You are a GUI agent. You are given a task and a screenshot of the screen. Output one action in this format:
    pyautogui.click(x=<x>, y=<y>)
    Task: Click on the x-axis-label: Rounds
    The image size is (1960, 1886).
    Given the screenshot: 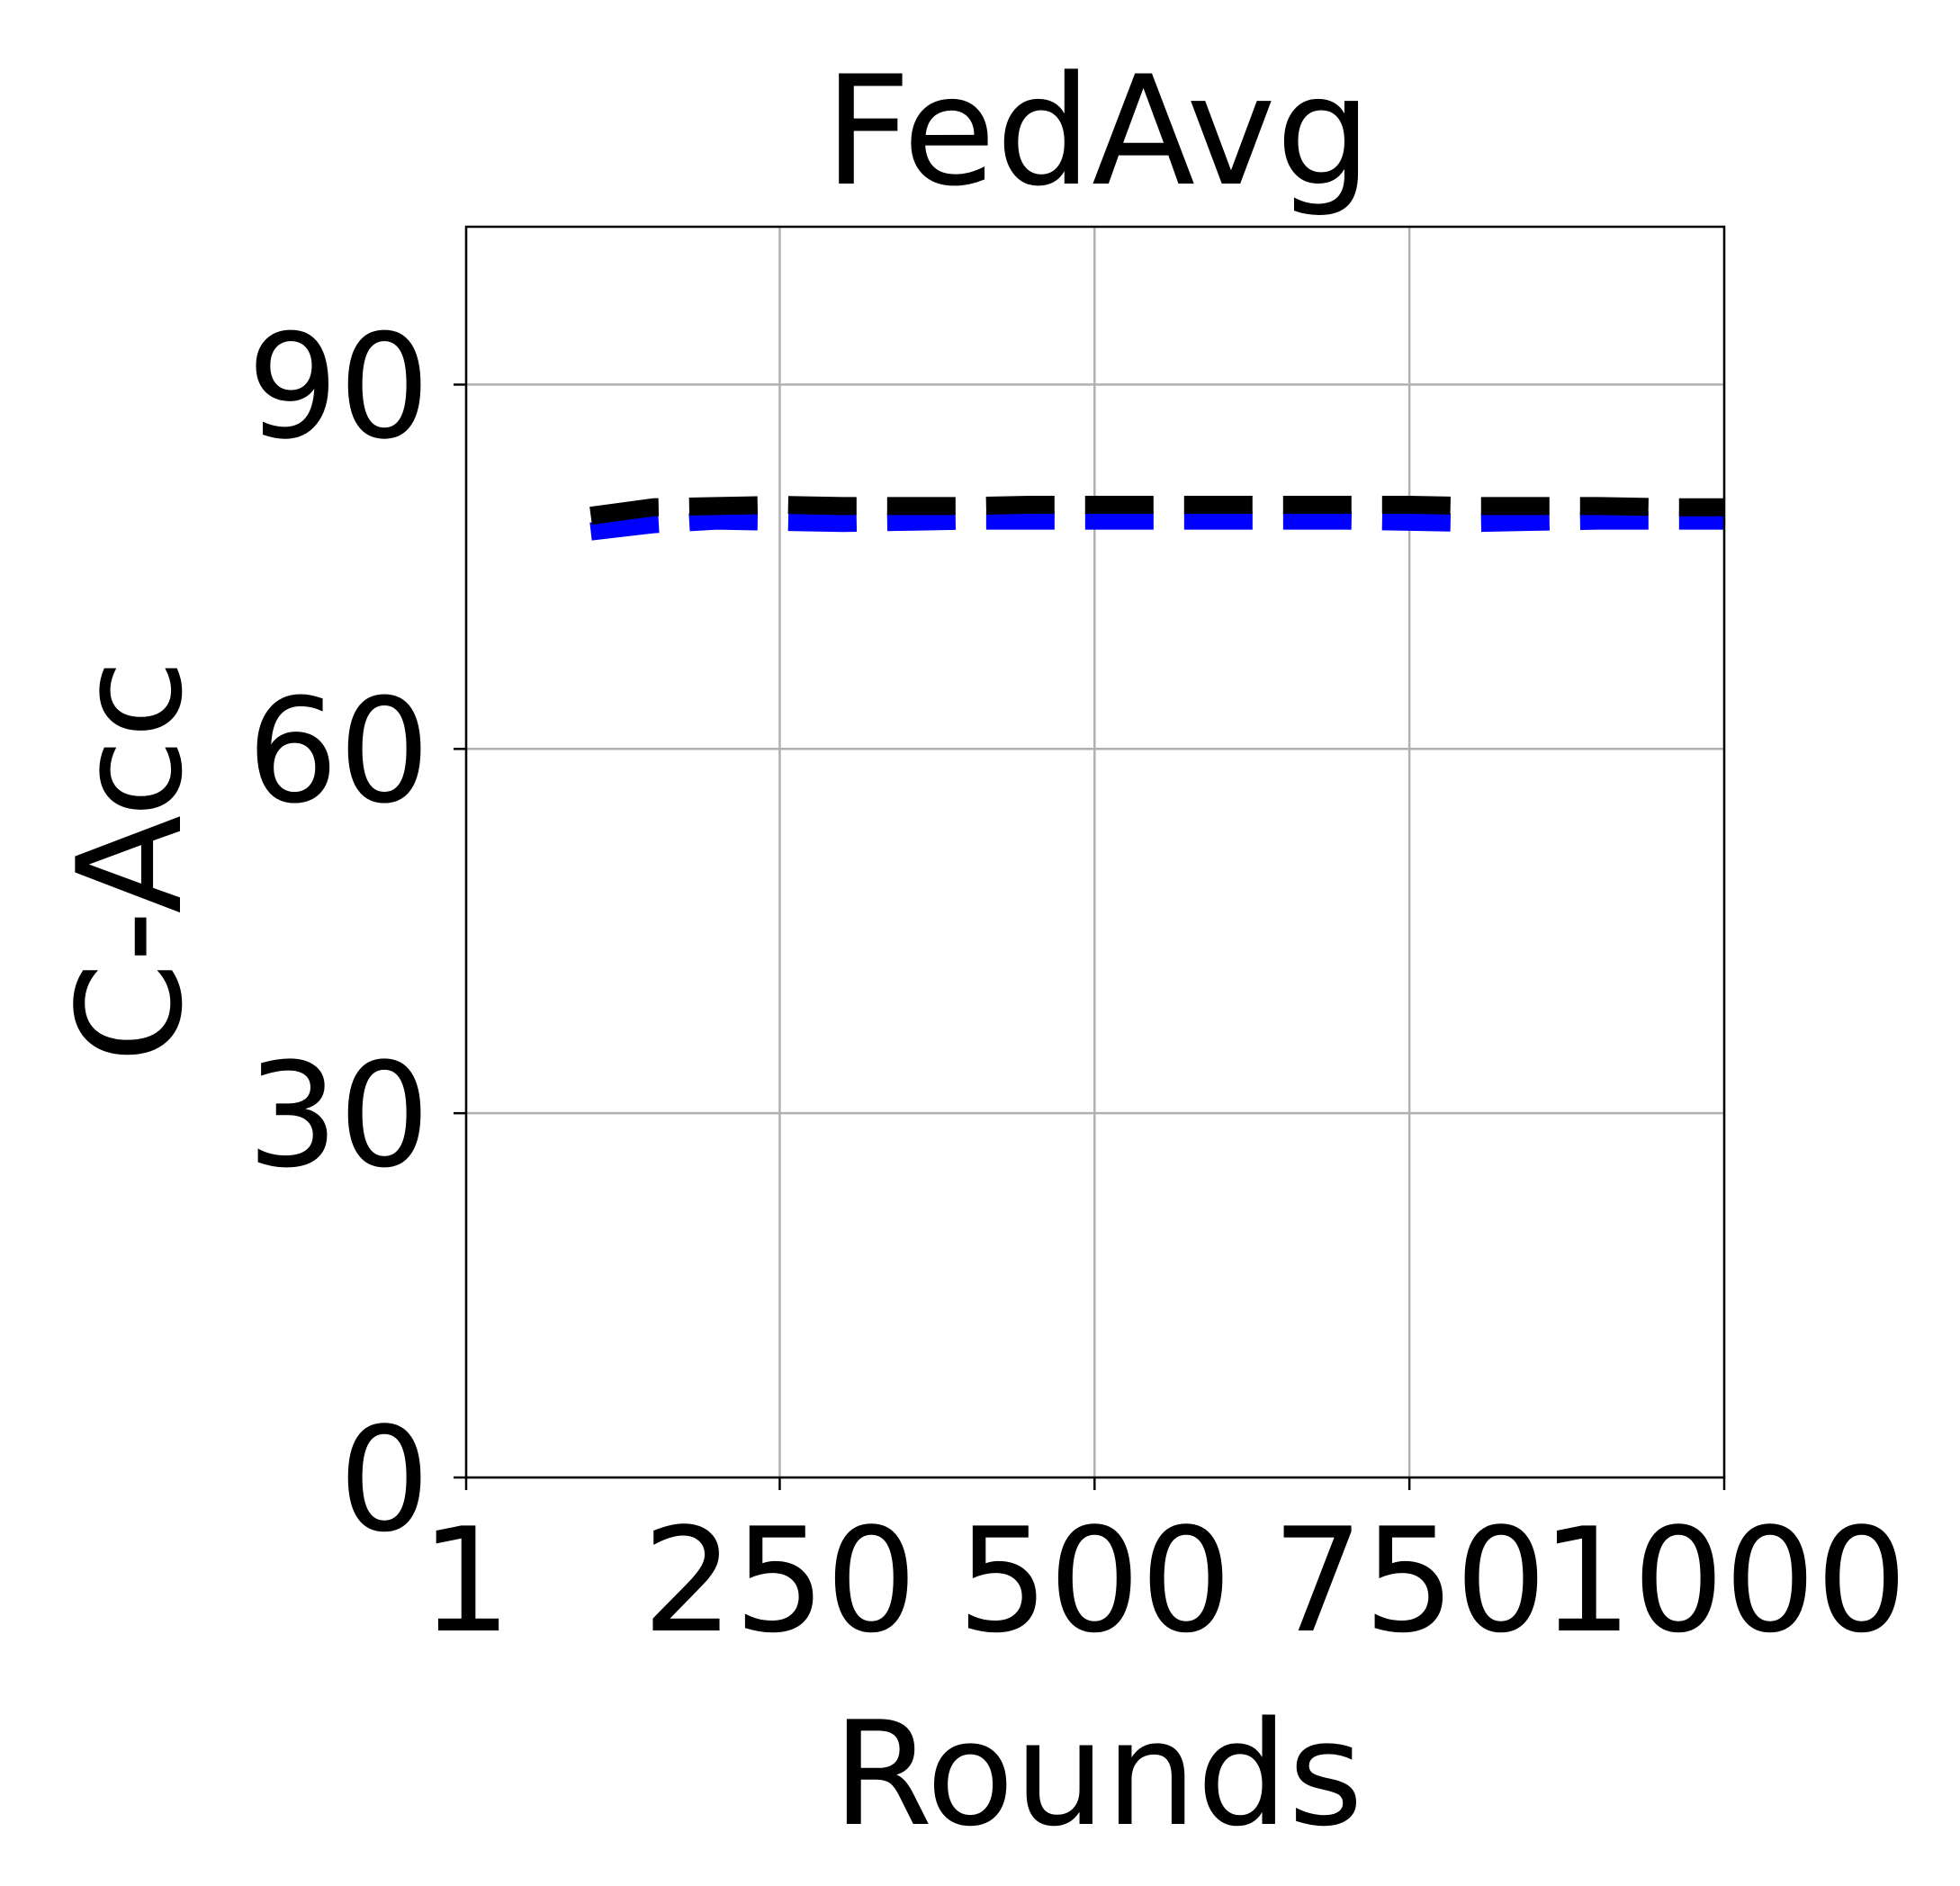 What is the action you would take?
    pyautogui.click(x=1097, y=1774)
    